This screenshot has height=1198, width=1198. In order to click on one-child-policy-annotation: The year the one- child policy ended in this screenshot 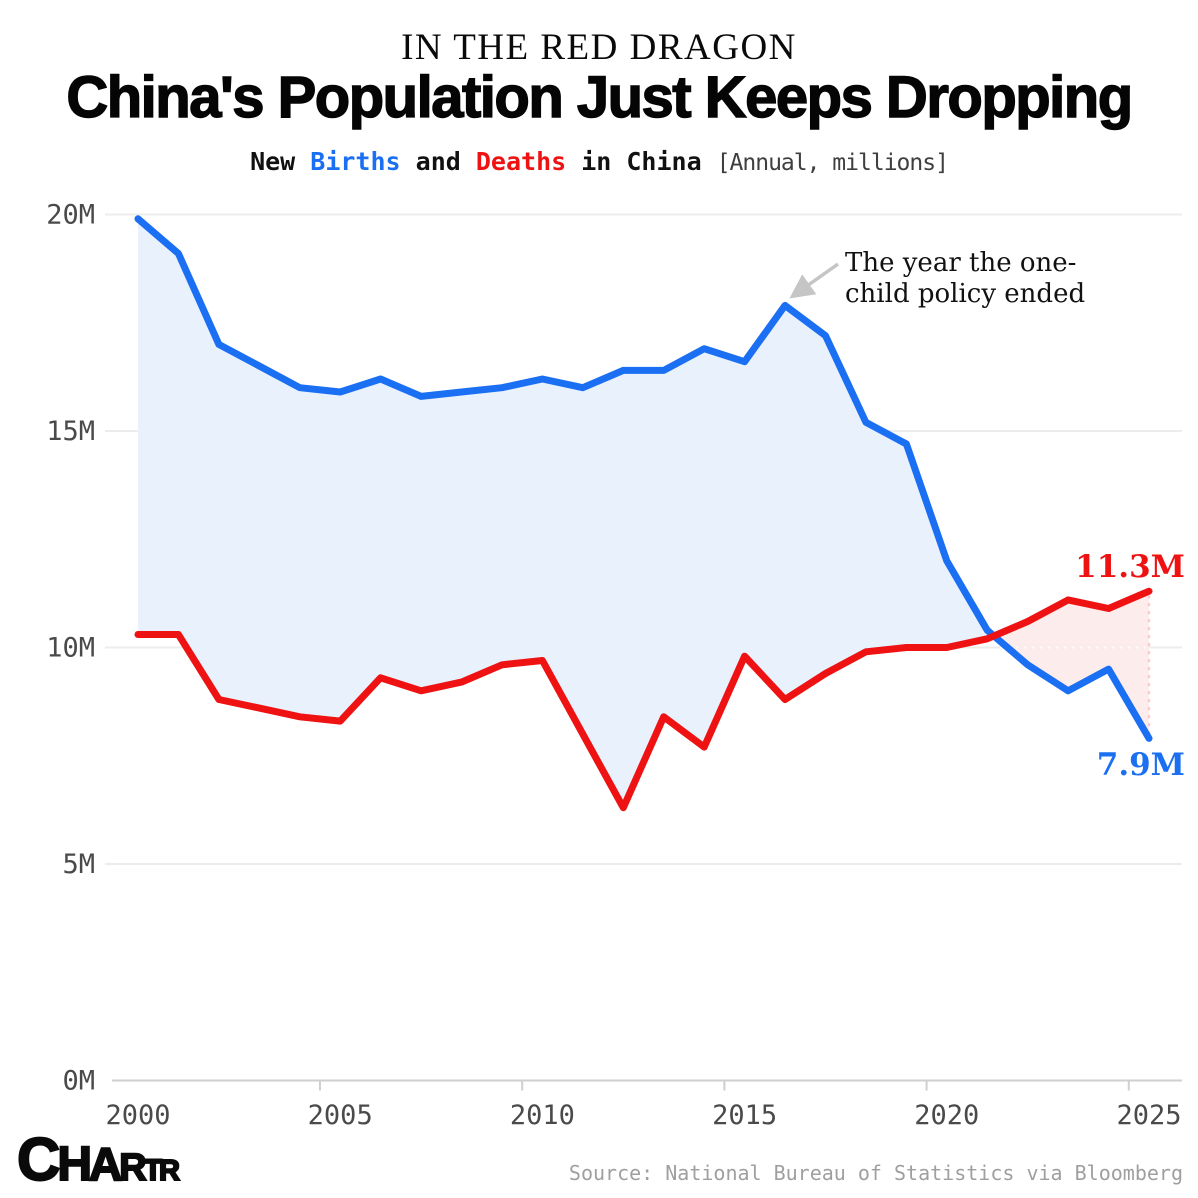, I will do `click(965, 279)`.